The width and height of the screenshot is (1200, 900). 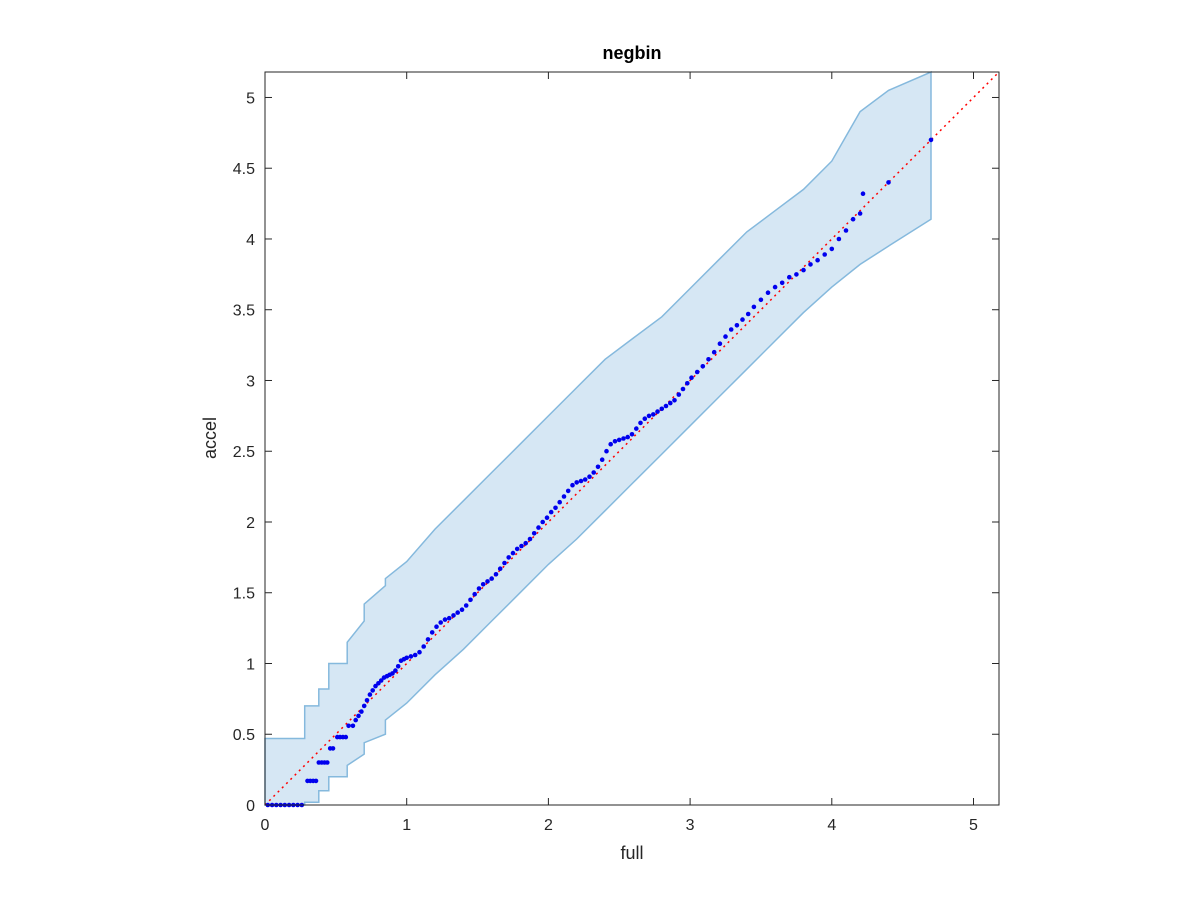 I want to click on y-tick-label: 4.5, so click(x=244, y=169).